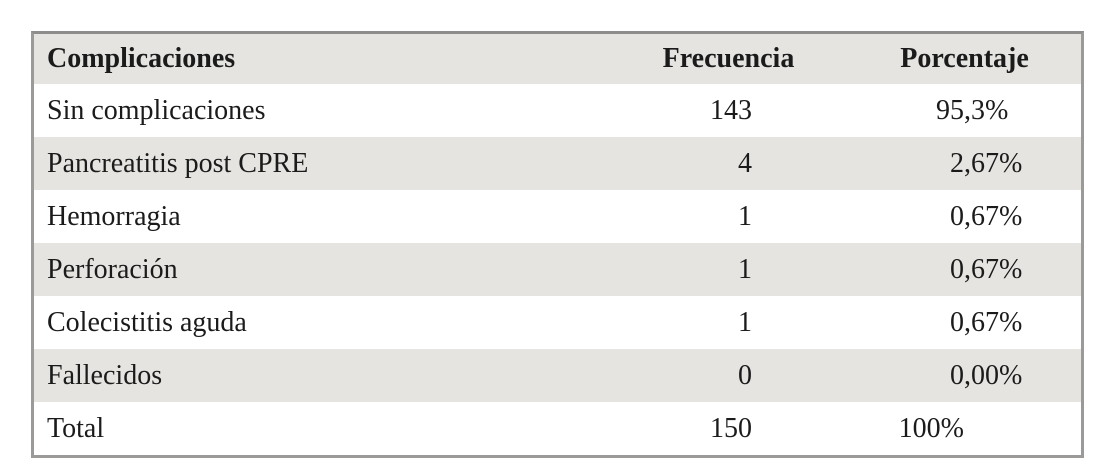 This screenshot has width=1114, height=474. I want to click on row-frequency: 0, so click(728, 375).